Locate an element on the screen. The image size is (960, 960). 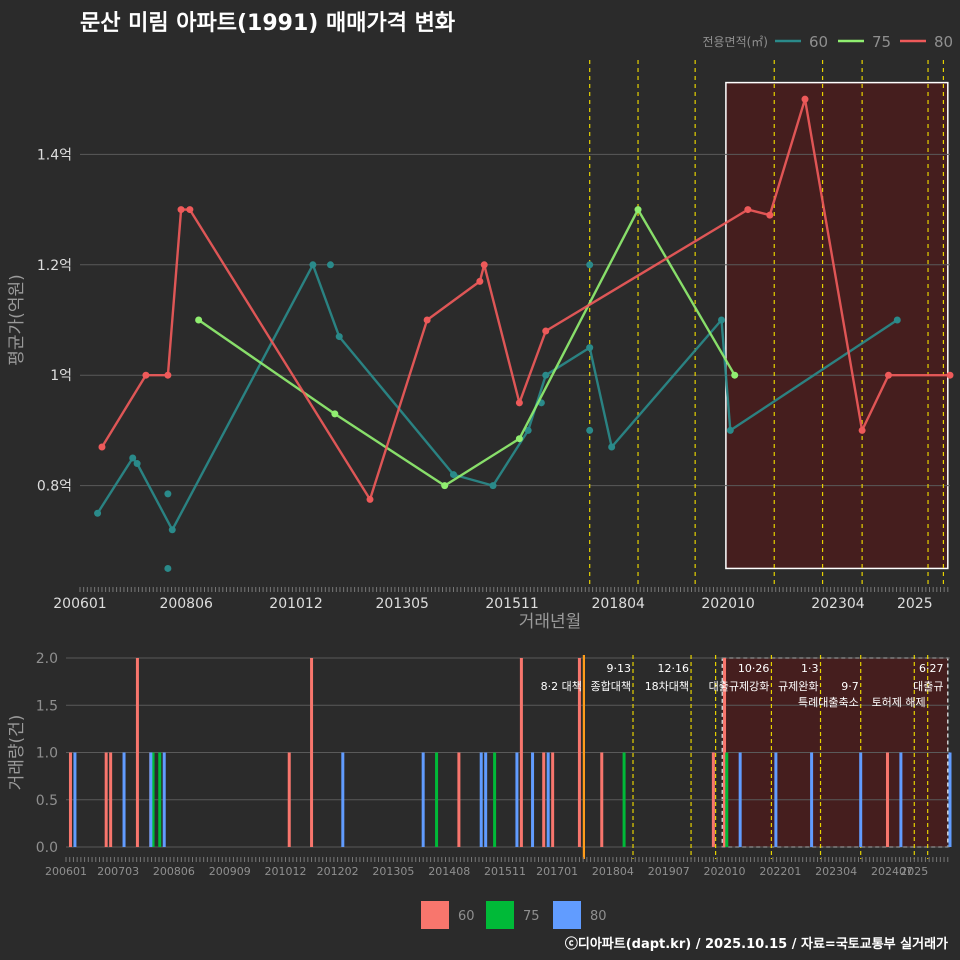
legend-text-60: 60 is located at coordinates (466, 916).